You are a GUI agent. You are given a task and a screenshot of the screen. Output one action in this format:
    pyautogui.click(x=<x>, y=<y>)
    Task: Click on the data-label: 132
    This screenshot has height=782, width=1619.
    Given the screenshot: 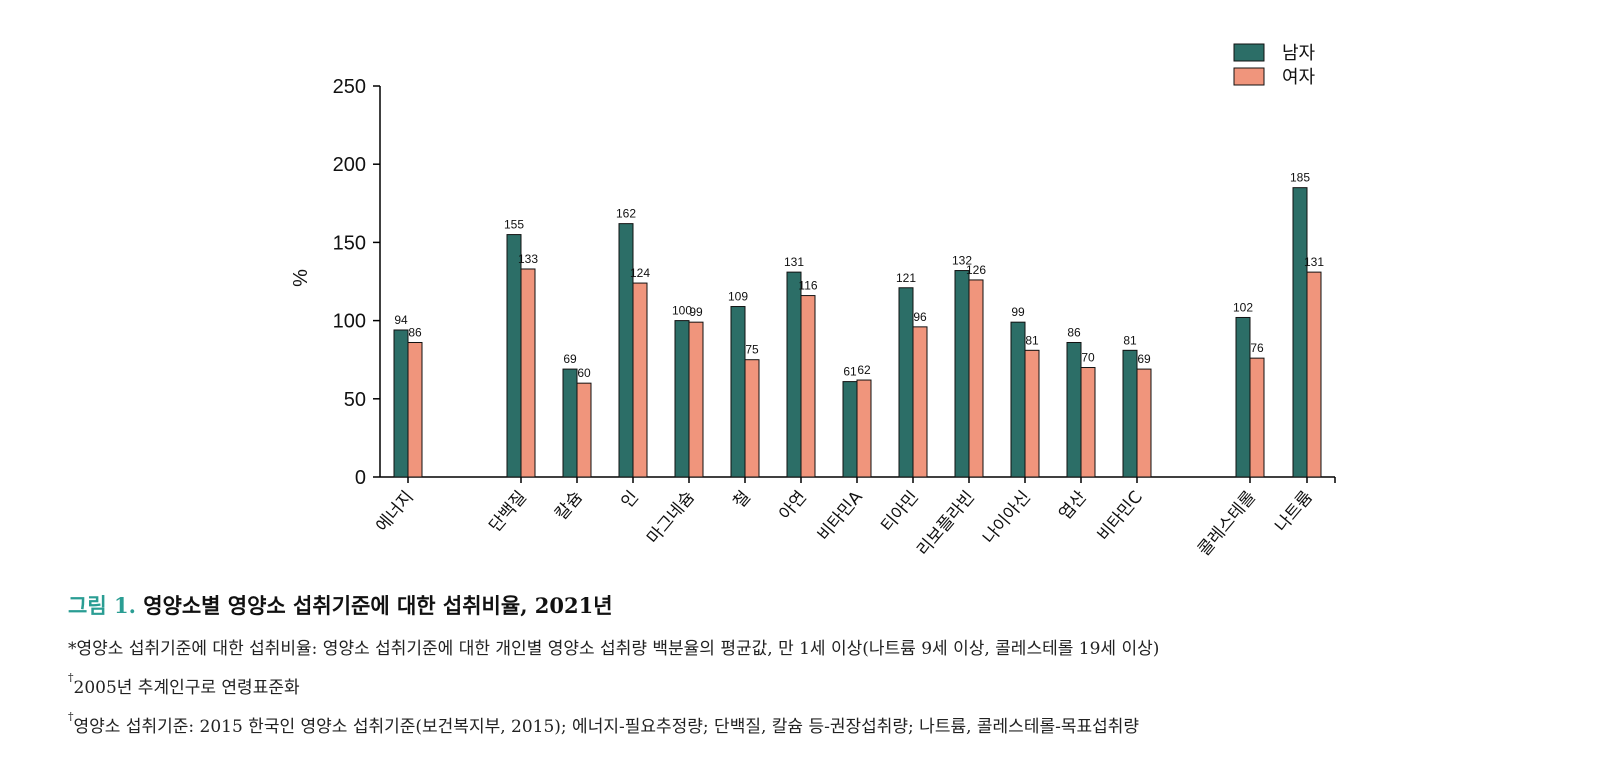 What is the action you would take?
    pyautogui.click(x=962, y=261)
    